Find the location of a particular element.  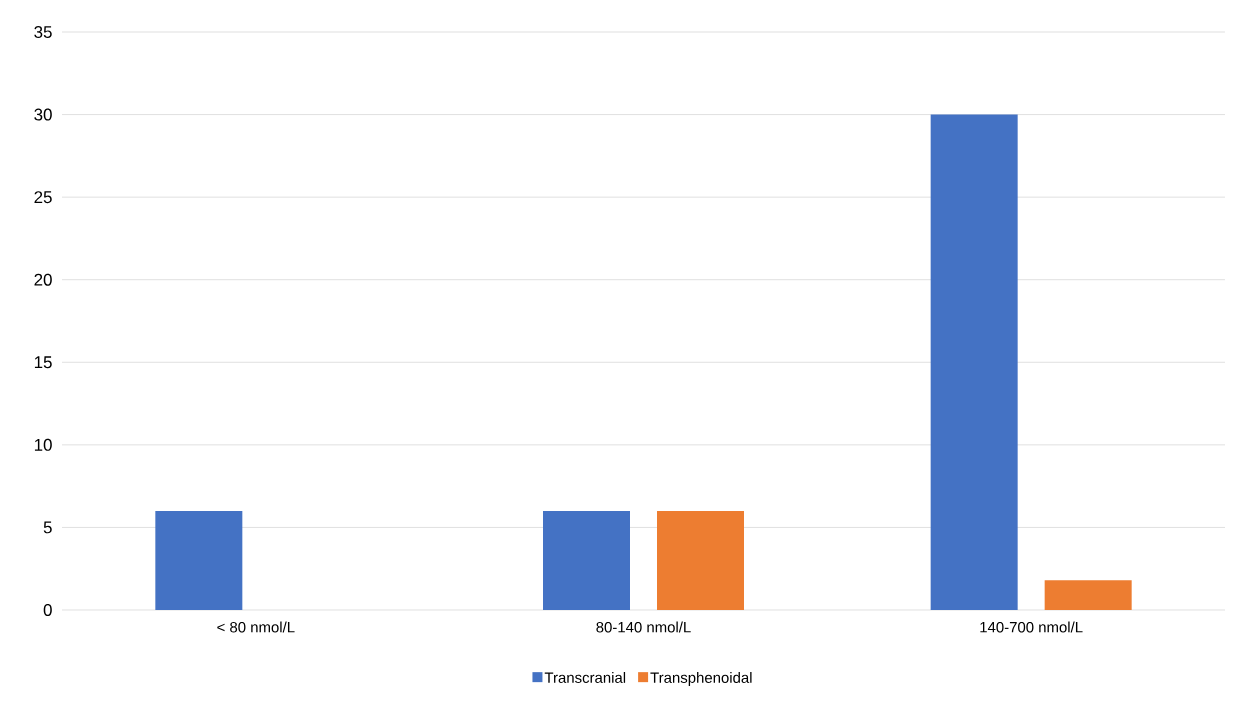

x-tick-label: < 80 nmol/L is located at coordinates (256, 627).